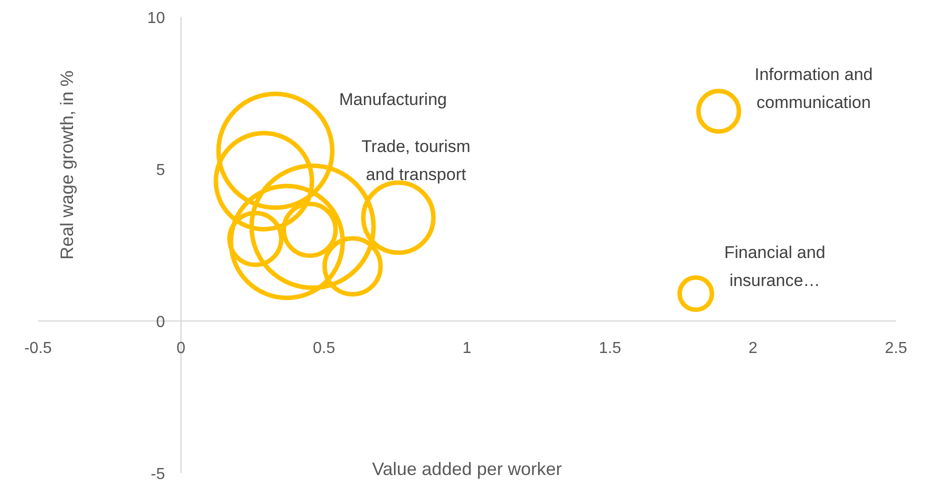 The width and height of the screenshot is (932, 483). What do you see at coordinates (896, 348) in the screenshot?
I see `x-tick-label: 2.5` at bounding box center [896, 348].